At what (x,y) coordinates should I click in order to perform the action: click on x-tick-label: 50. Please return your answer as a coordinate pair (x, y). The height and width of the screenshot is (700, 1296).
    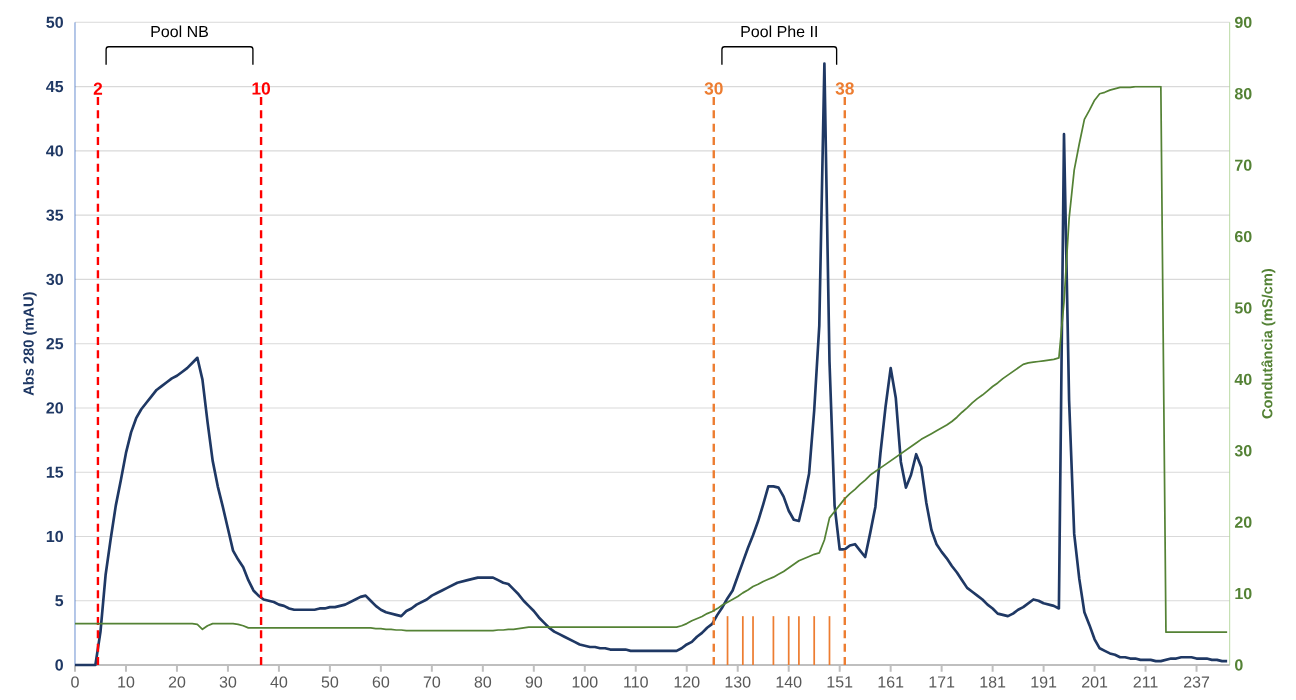
    Looking at the image, I should click on (330, 682).